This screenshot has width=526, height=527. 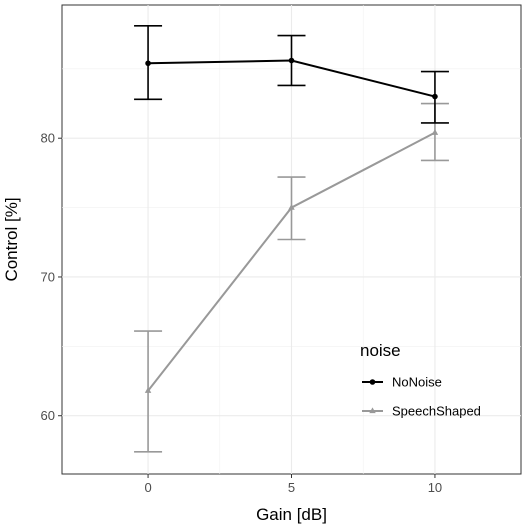 I want to click on series-nonoise, so click(x=291, y=74).